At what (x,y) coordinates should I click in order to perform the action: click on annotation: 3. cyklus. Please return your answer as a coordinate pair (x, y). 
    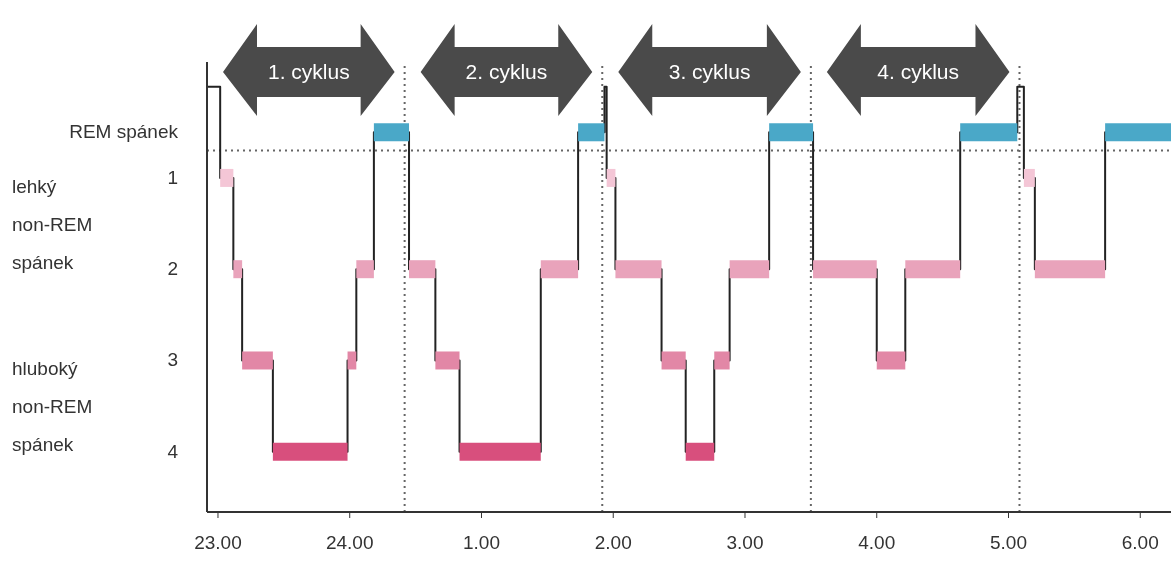
    Looking at the image, I should click on (709, 71).